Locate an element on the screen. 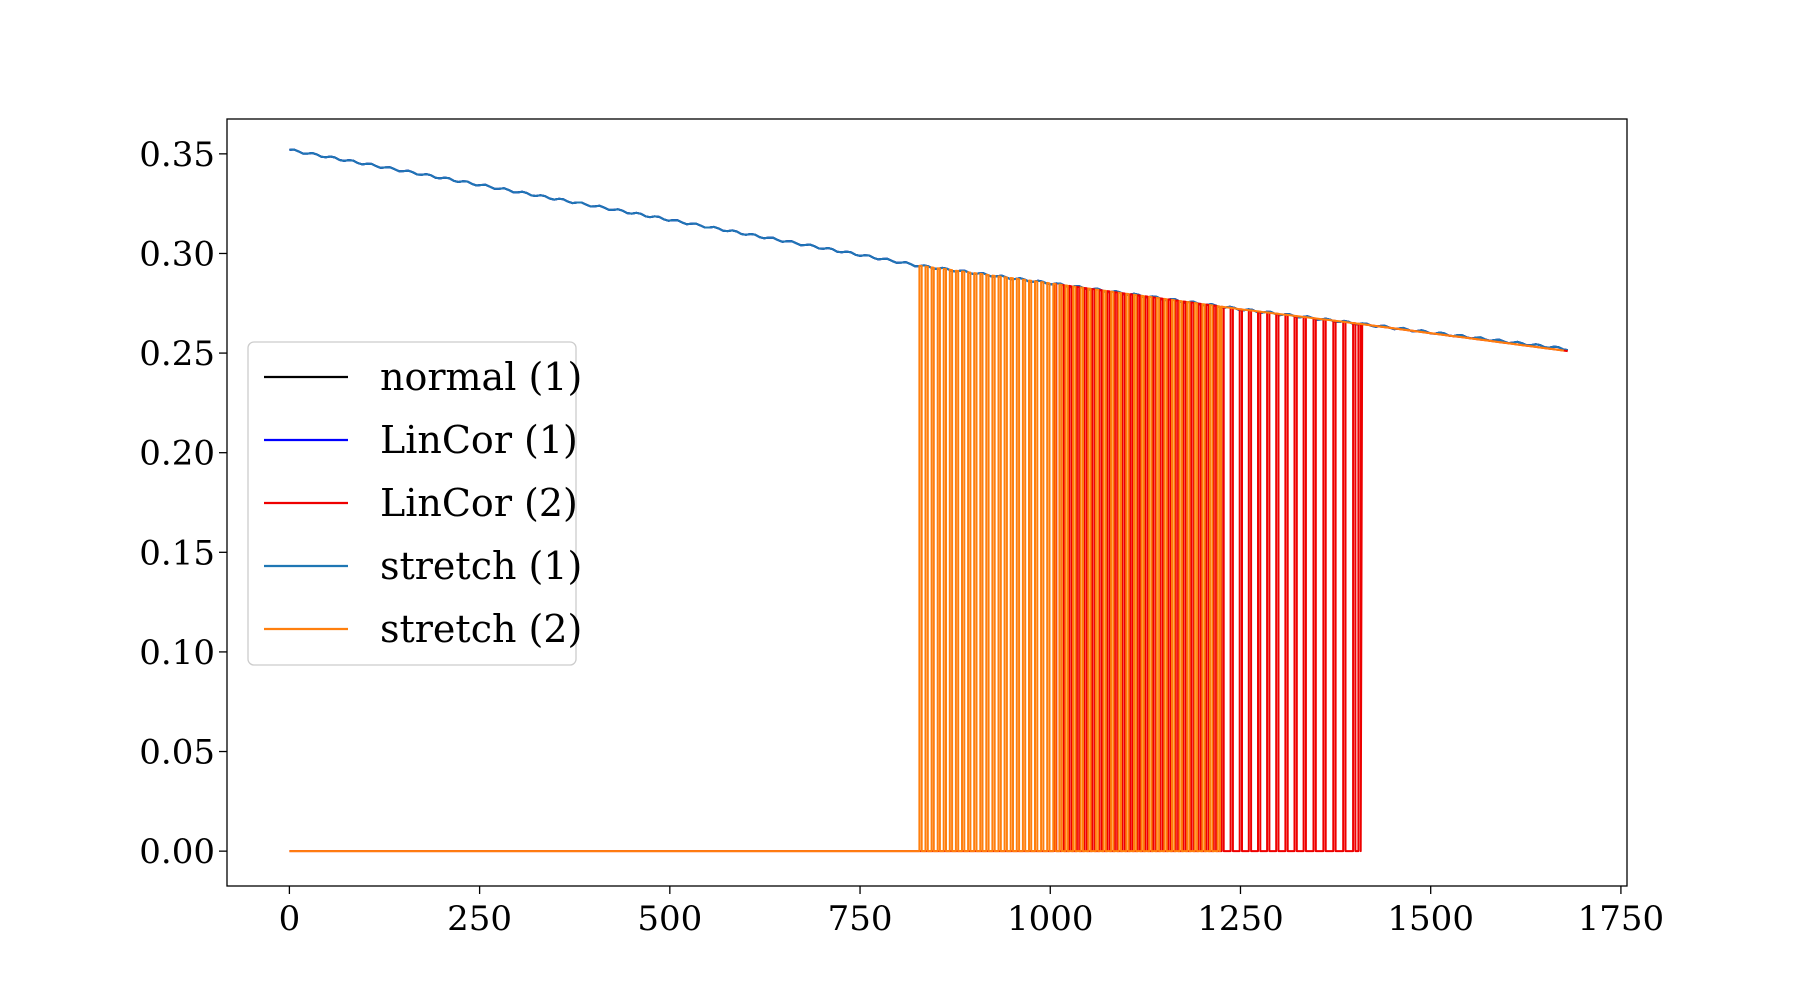  y-tick-label: 0.05 is located at coordinates (177, 753).